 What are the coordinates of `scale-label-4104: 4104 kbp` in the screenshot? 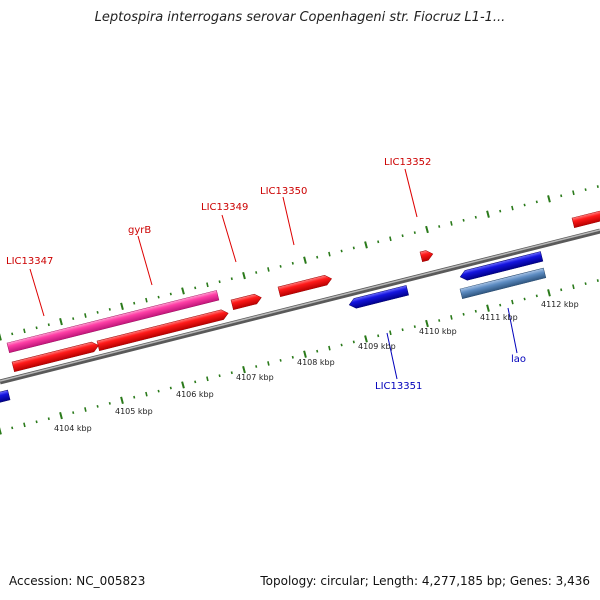 It's located at (73, 428).